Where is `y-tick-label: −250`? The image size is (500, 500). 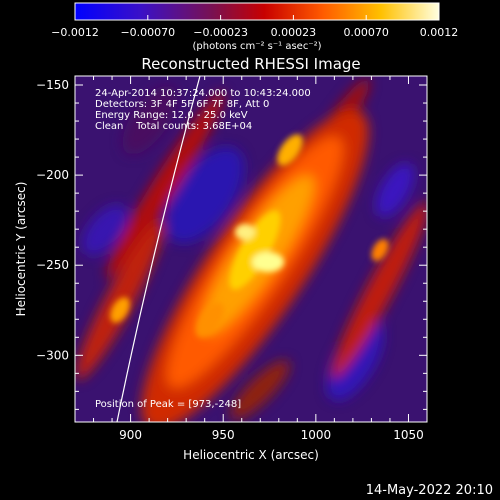
y-tick-label: −250 is located at coordinates (52, 265).